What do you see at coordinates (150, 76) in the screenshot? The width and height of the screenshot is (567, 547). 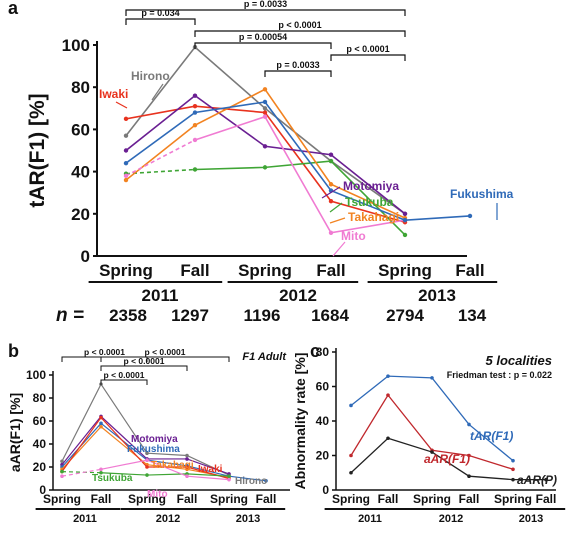 I see `series-label-a: Hirono` at bounding box center [150, 76].